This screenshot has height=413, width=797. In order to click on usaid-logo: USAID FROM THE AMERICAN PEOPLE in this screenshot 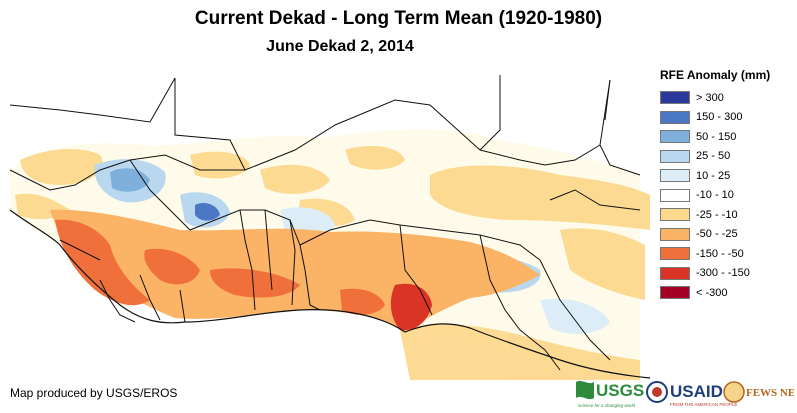, I will do `click(703, 394)`.